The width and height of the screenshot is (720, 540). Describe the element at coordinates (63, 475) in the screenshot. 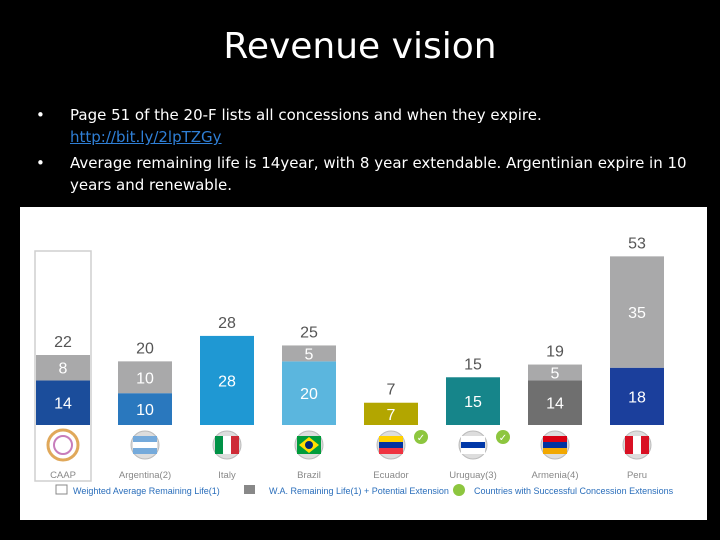

I see `category-label: CAAP` at that location.